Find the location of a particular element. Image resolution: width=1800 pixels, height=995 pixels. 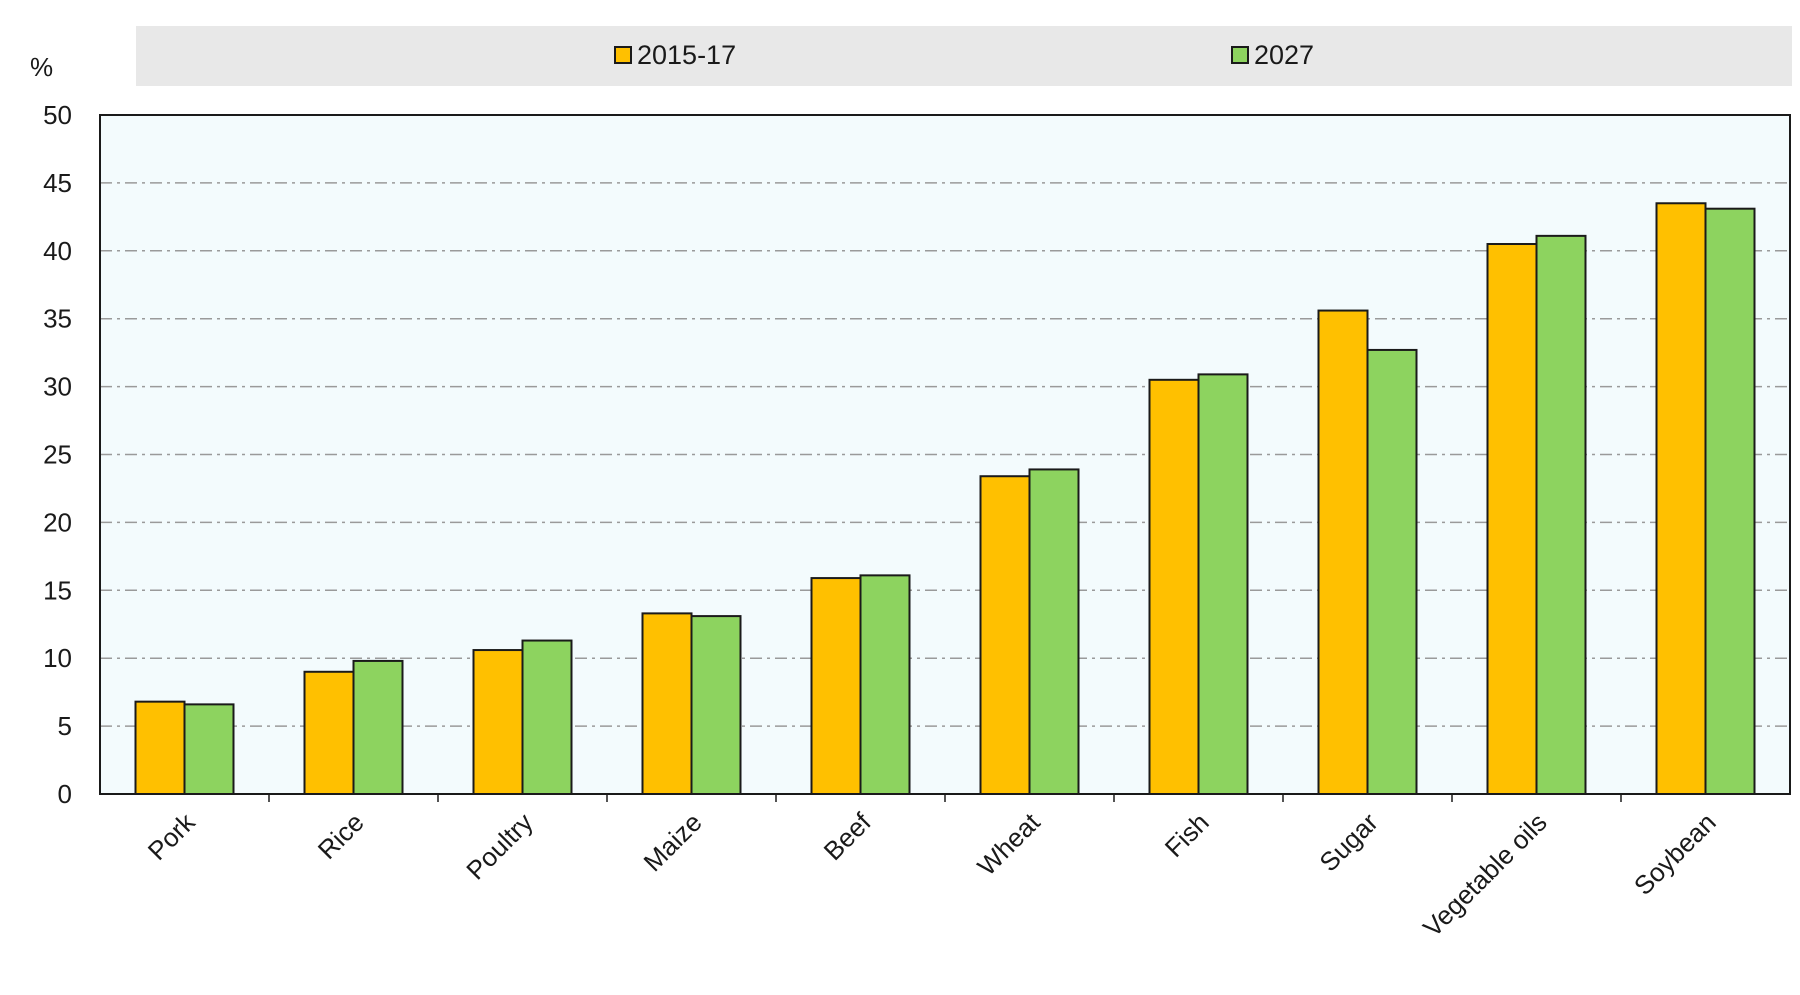

bar-2015-17-sugar is located at coordinates (1343, 552).